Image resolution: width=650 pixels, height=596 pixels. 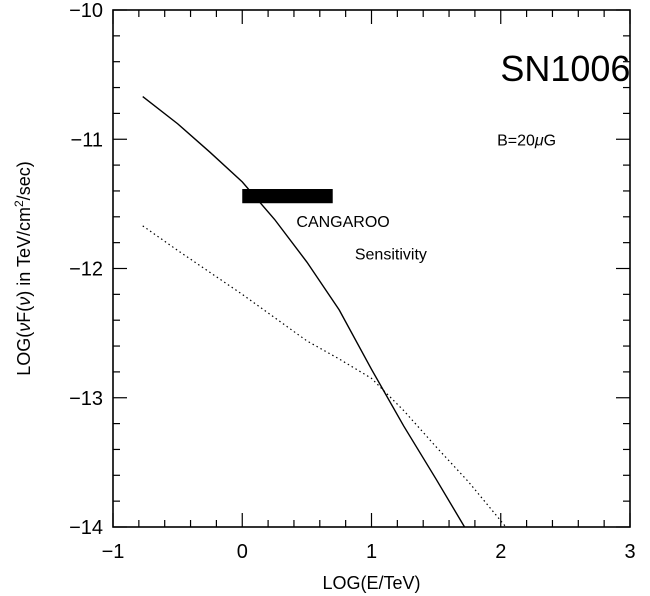 I want to click on y-label-mid: F(, so click(x=24, y=314).